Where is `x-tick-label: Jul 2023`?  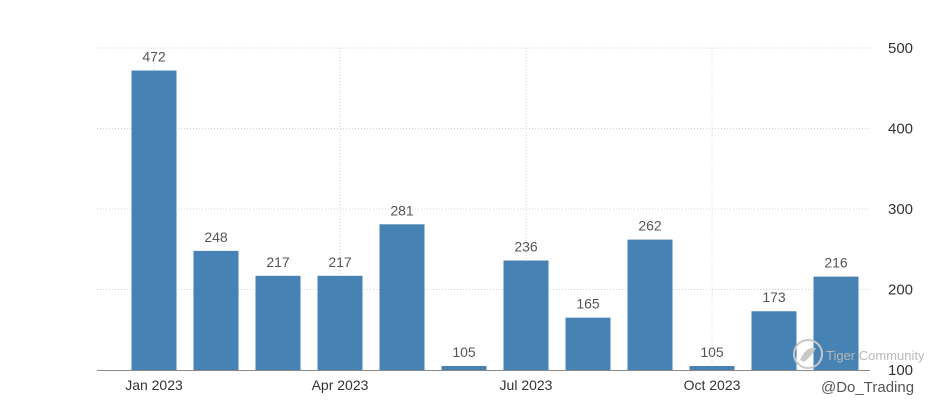 x-tick-label: Jul 2023 is located at coordinates (526, 385).